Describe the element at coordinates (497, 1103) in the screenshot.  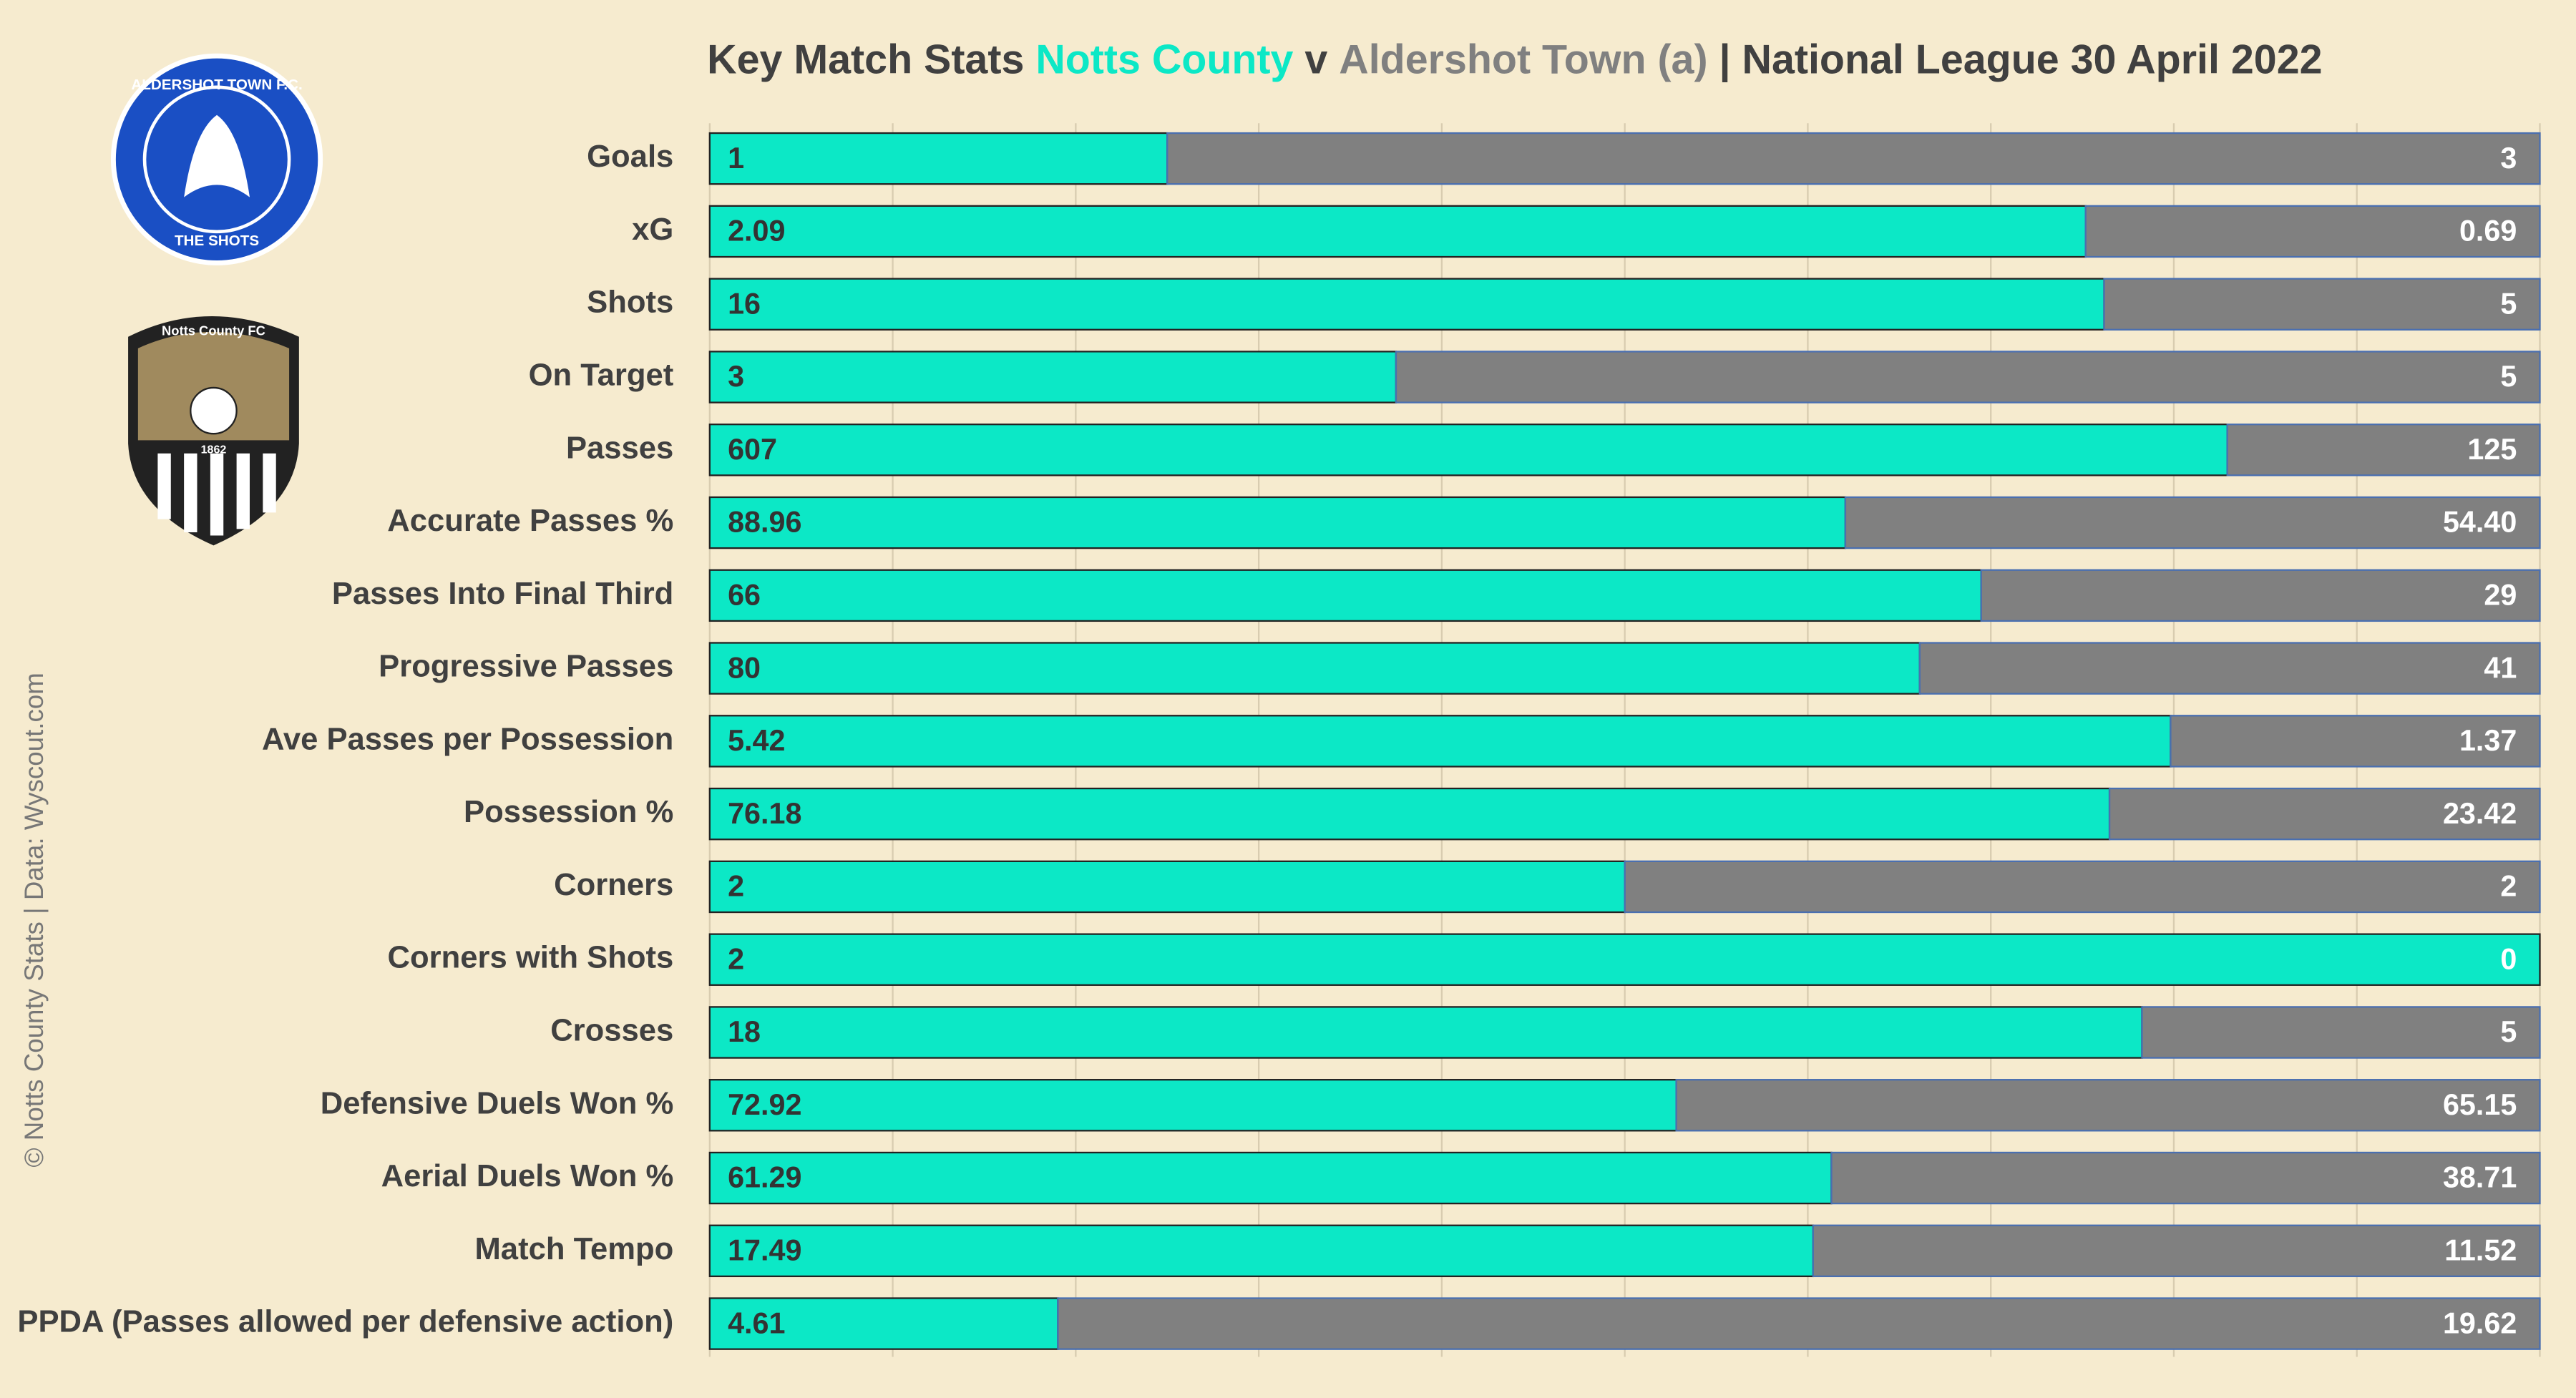
I see `category-label: Defensive Duels Won %` at that location.